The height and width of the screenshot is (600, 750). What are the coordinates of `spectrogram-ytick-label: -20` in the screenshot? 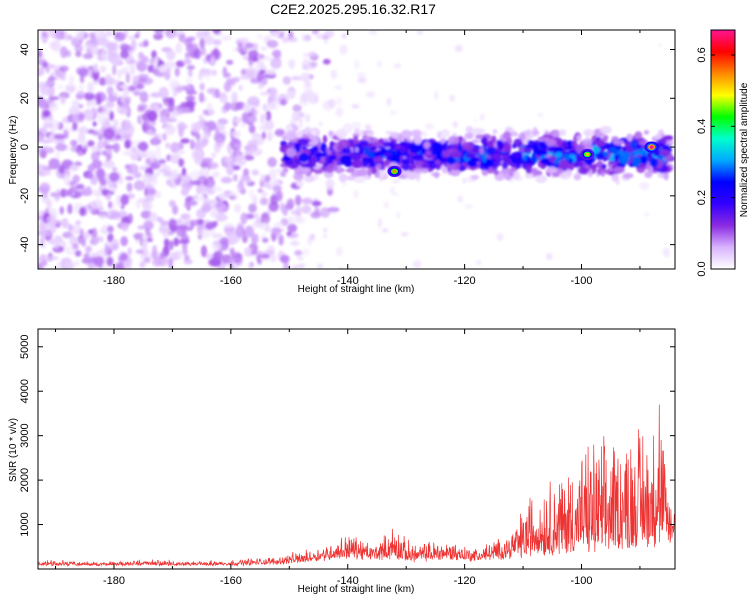 It's located at (25, 196).